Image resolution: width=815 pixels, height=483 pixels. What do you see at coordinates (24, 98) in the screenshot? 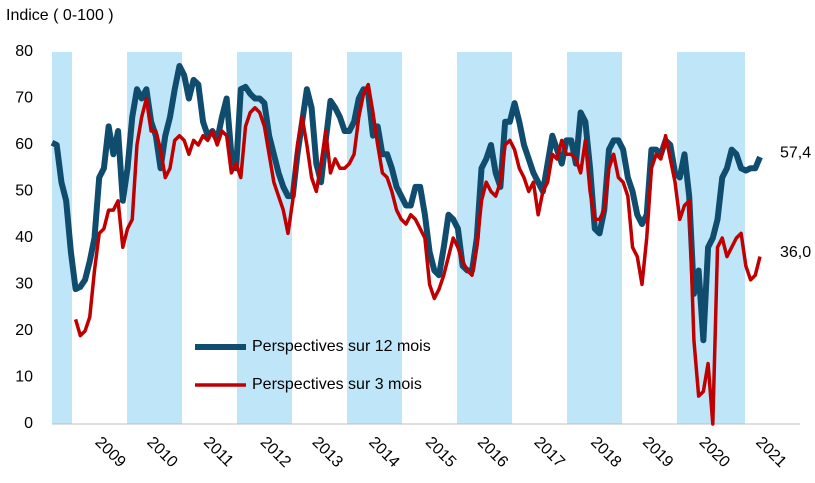
I see `y-tick-label: 70` at bounding box center [24, 98].